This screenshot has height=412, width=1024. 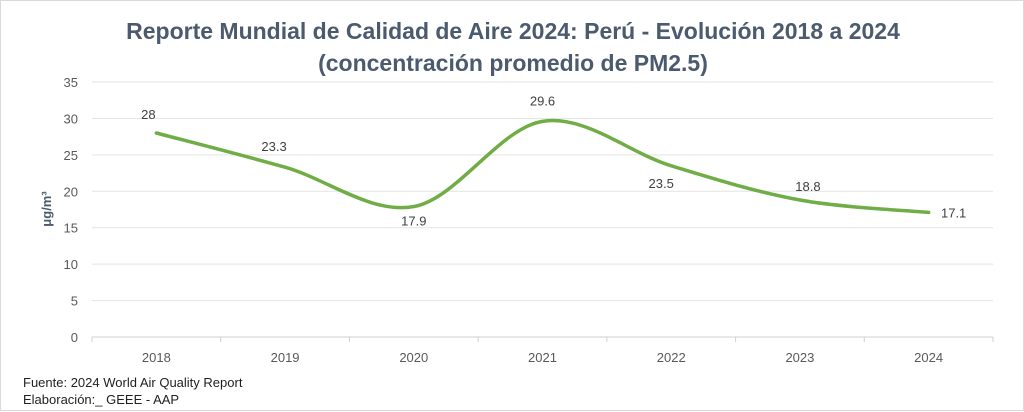 What do you see at coordinates (542, 100) in the screenshot?
I see `data-label: 29.6` at bounding box center [542, 100].